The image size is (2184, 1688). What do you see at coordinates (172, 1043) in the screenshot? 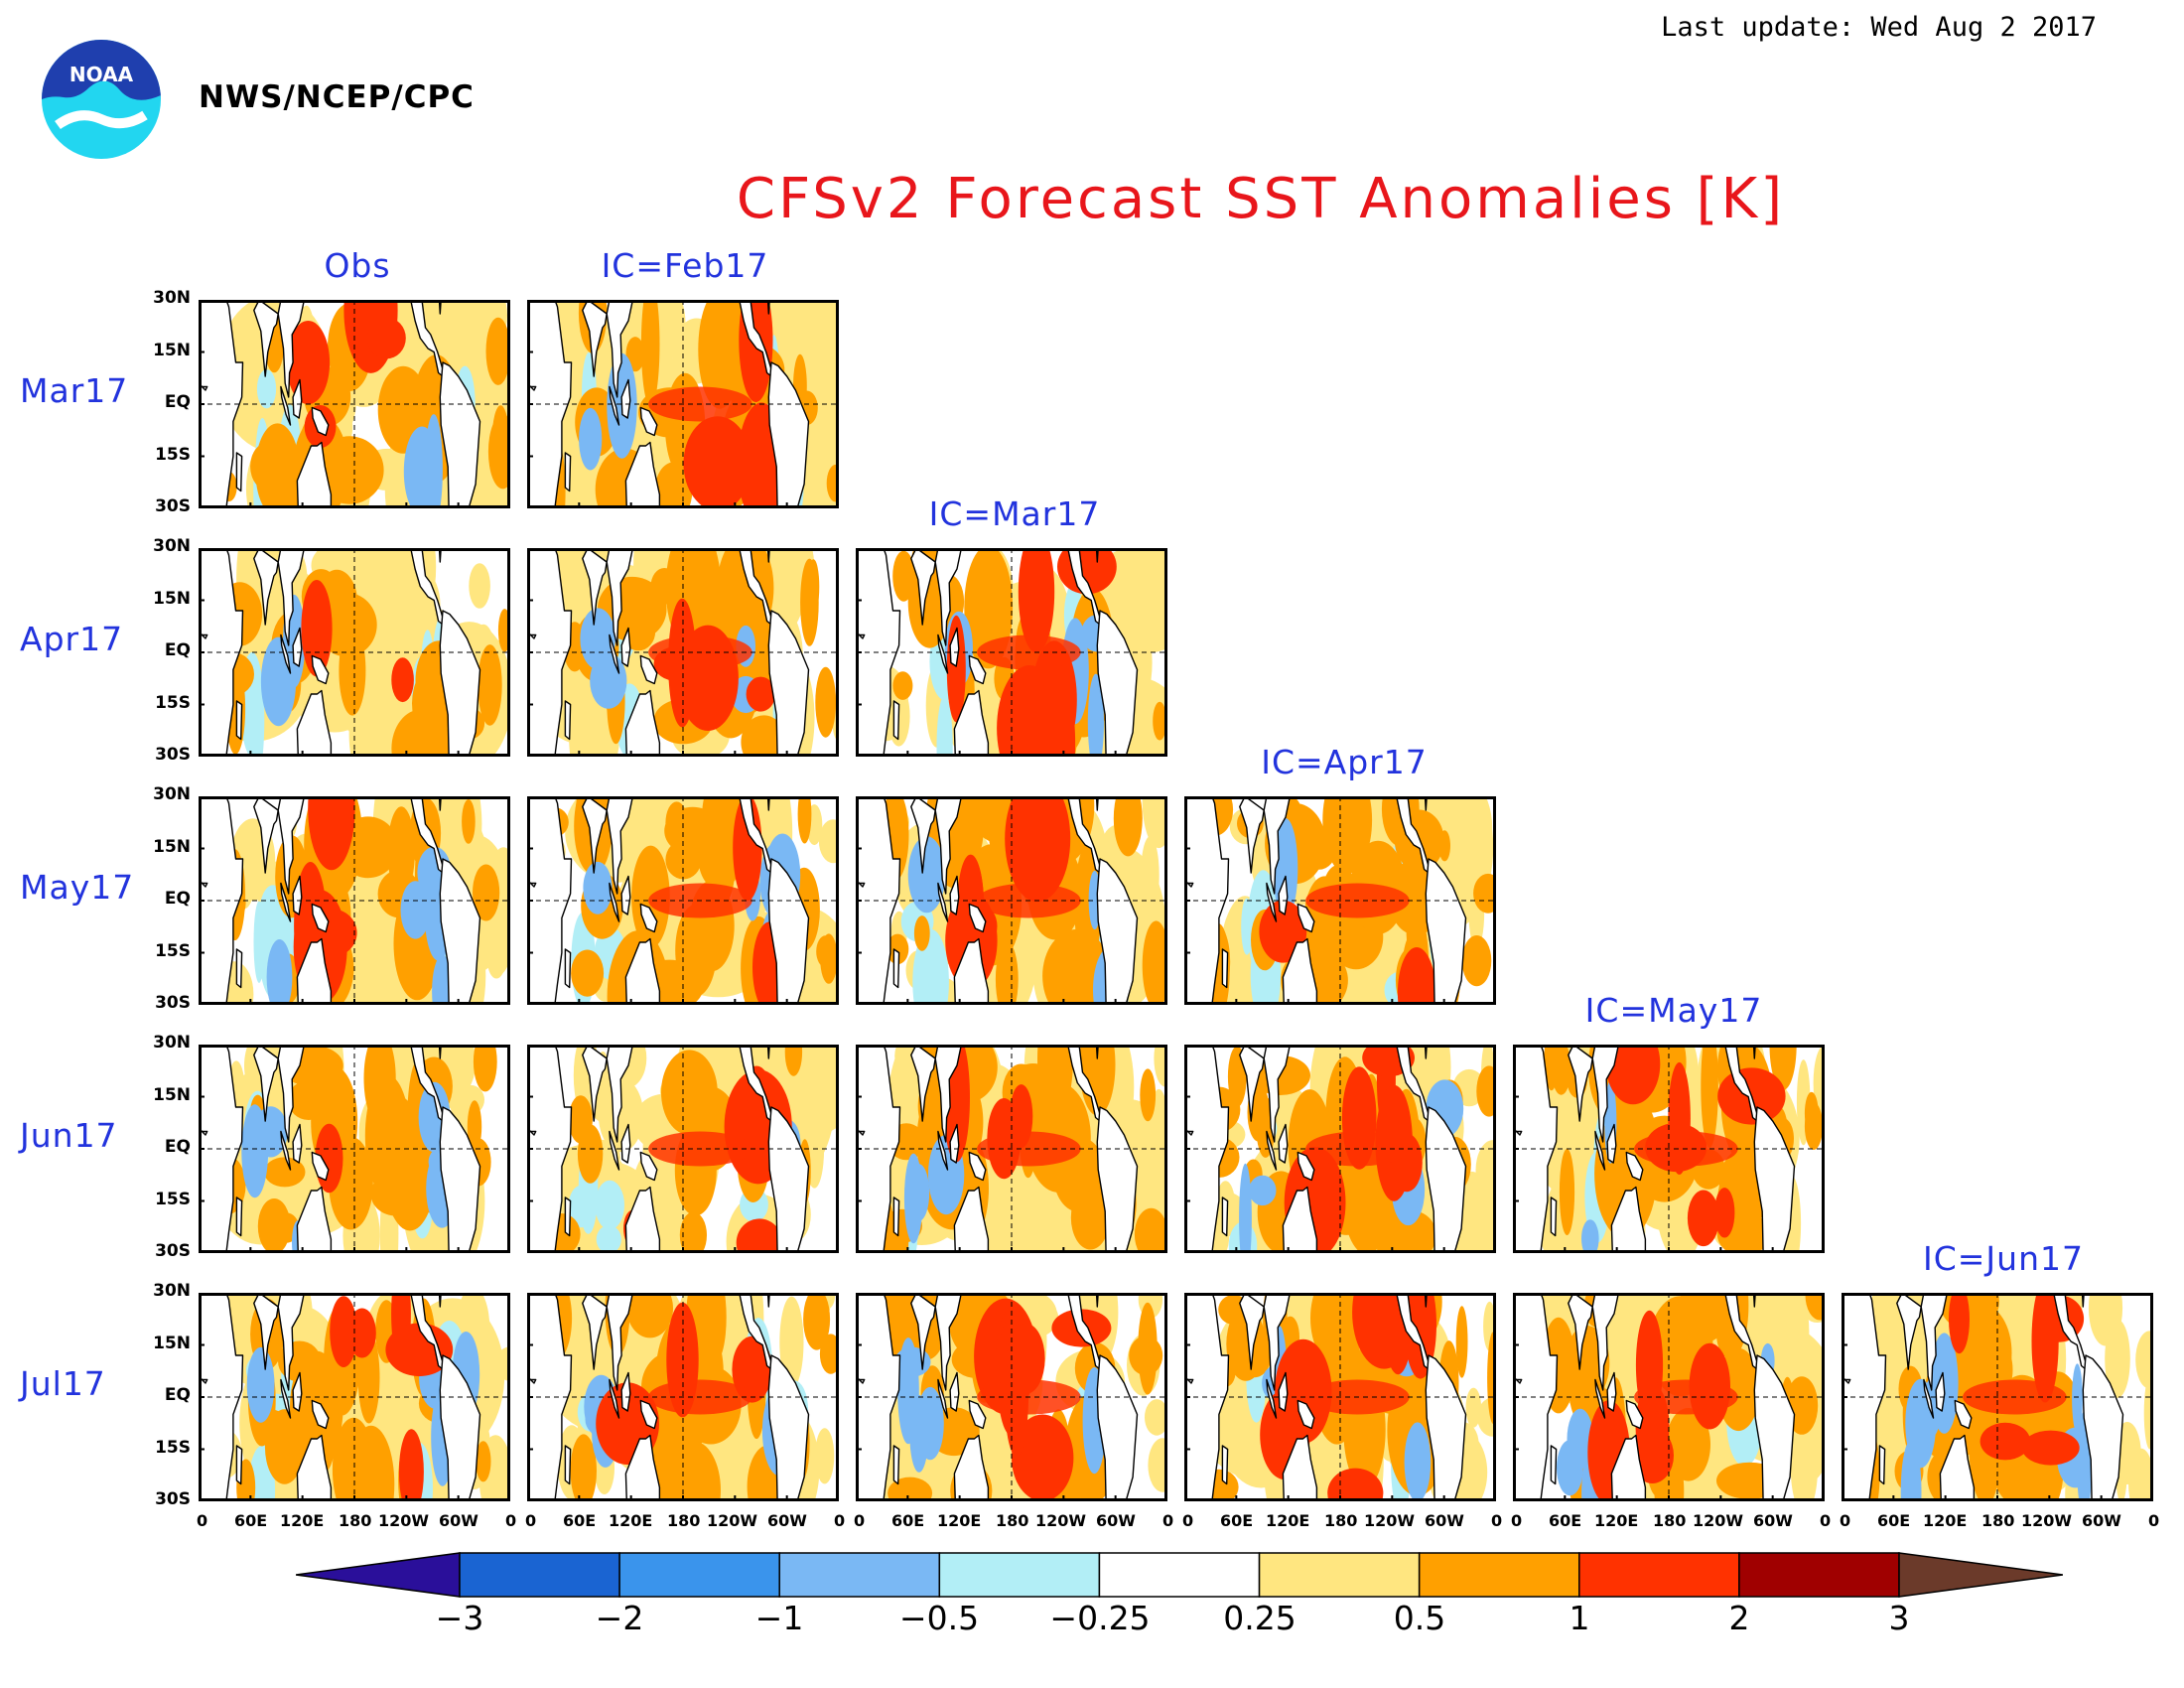
I see `lat-tick-label: 30N` at bounding box center [172, 1043].